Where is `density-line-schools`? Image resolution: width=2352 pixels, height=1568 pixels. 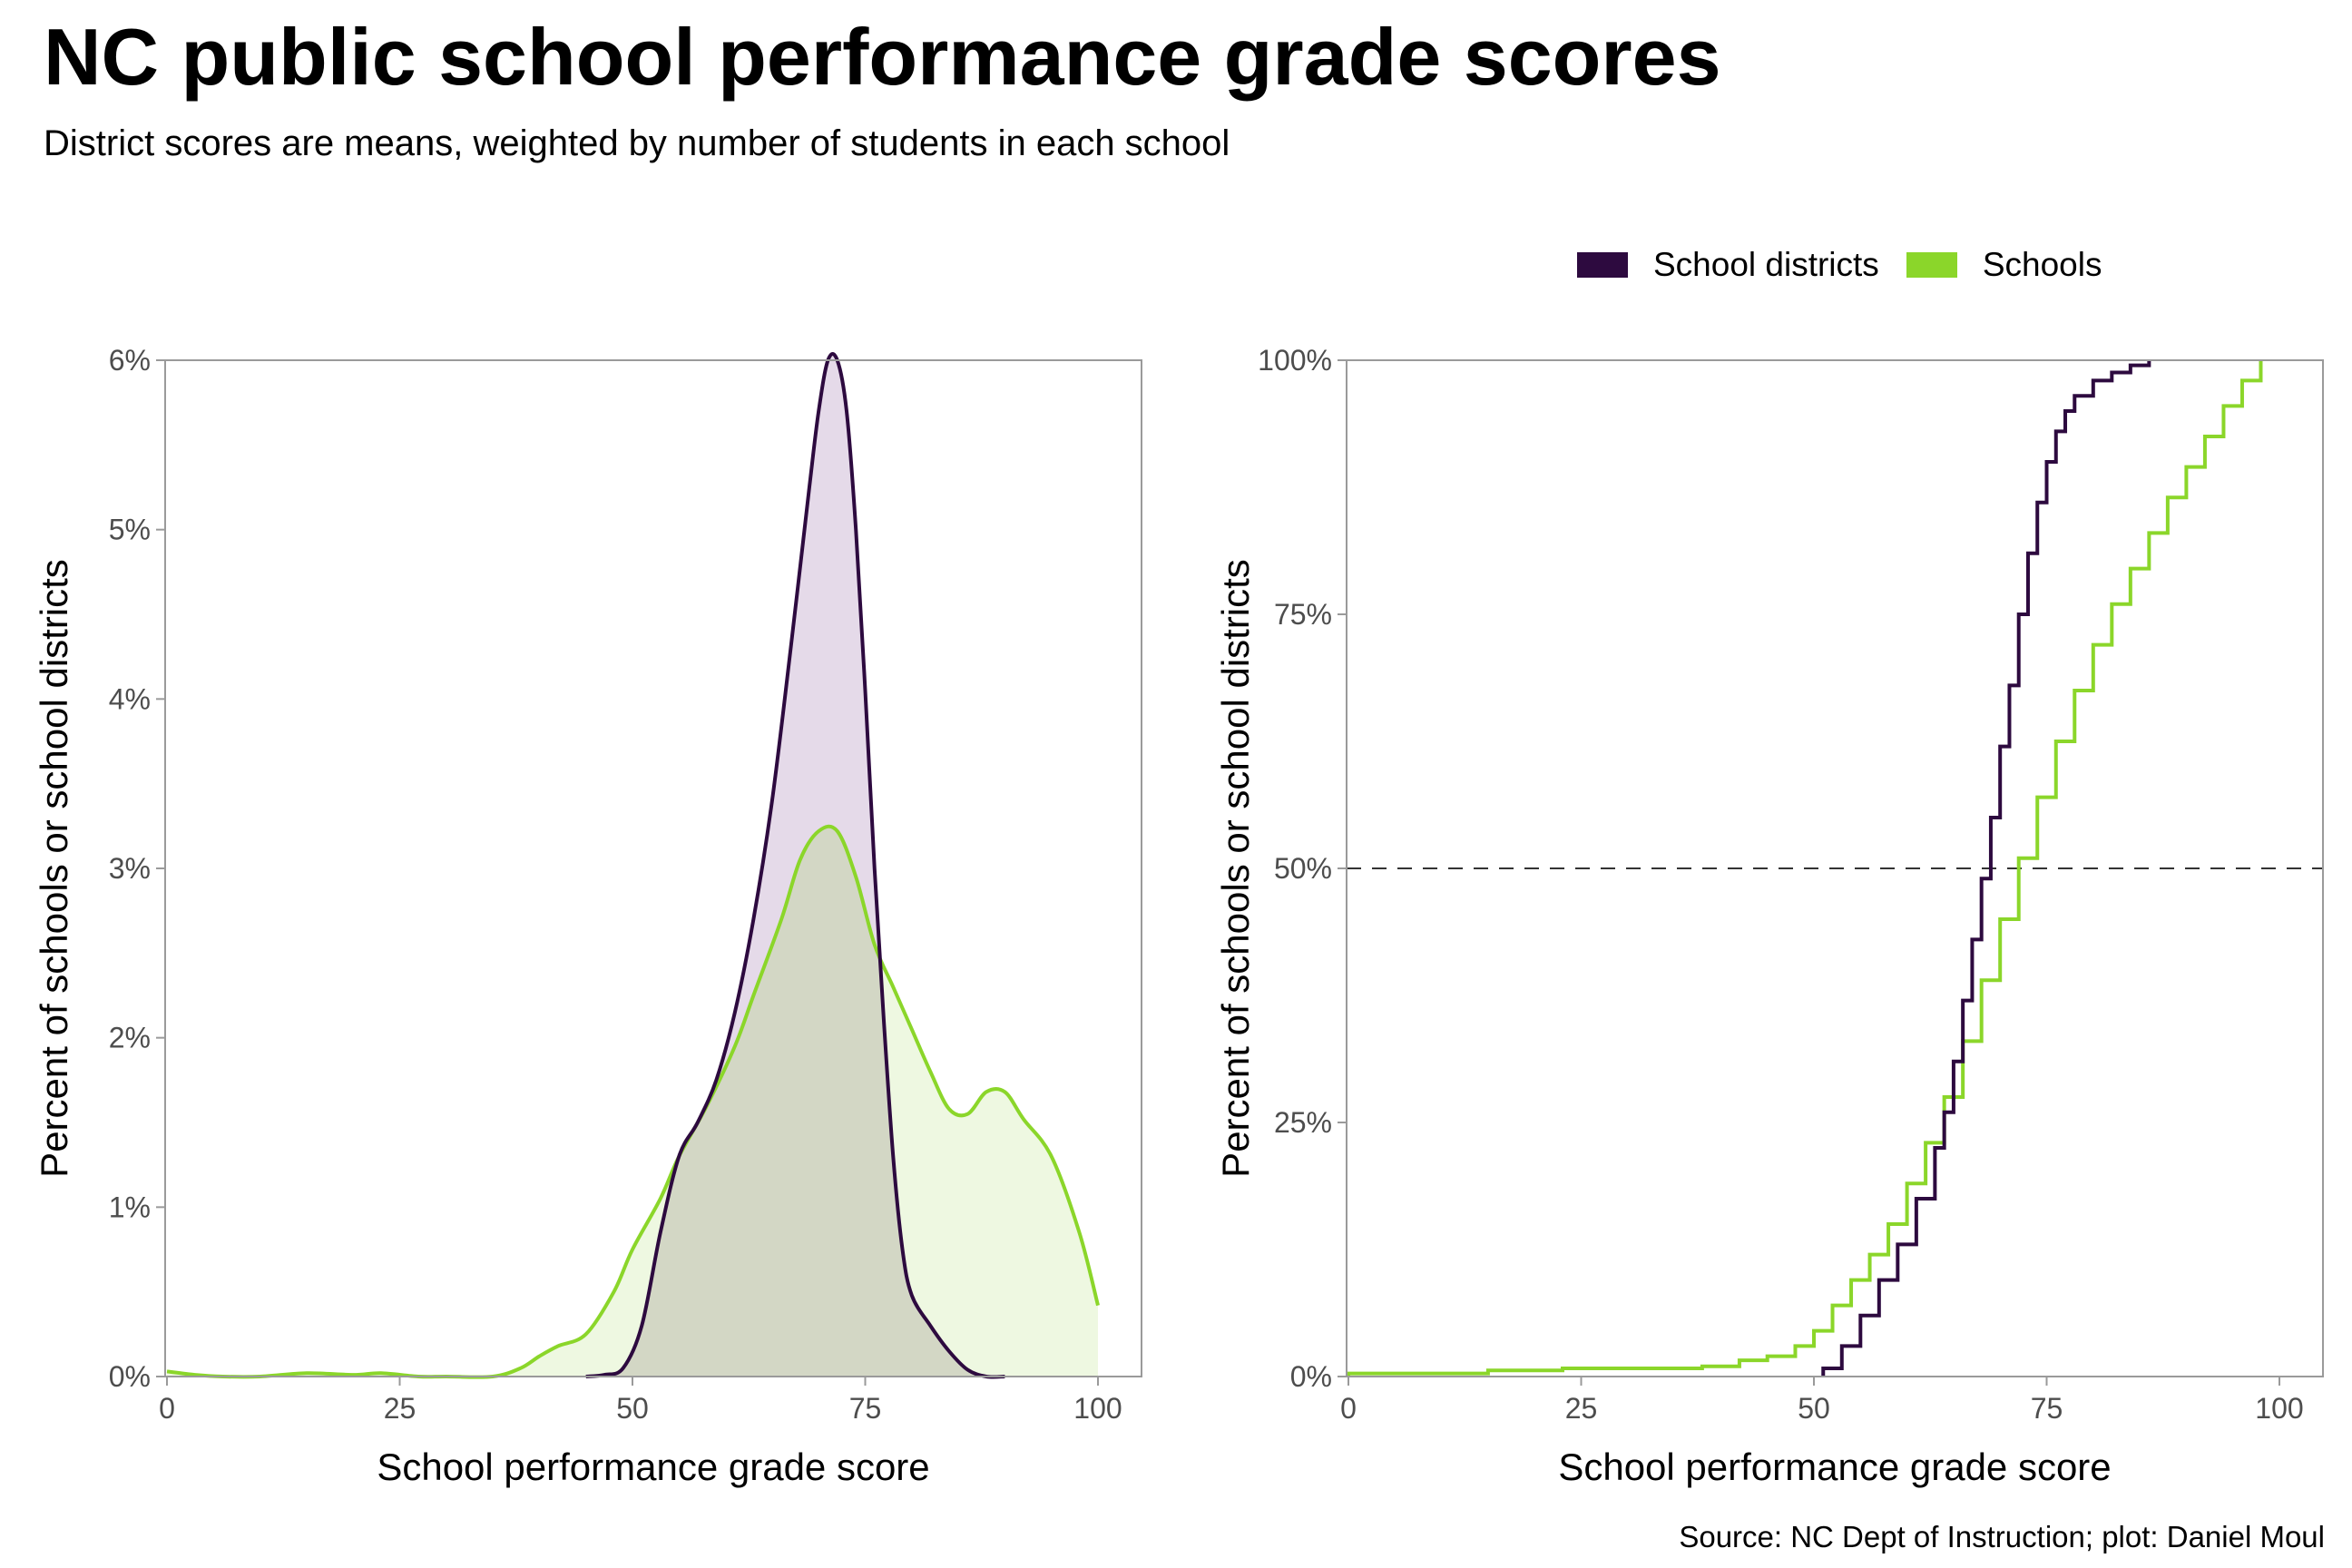
density-line-schools is located at coordinates (633, 1101).